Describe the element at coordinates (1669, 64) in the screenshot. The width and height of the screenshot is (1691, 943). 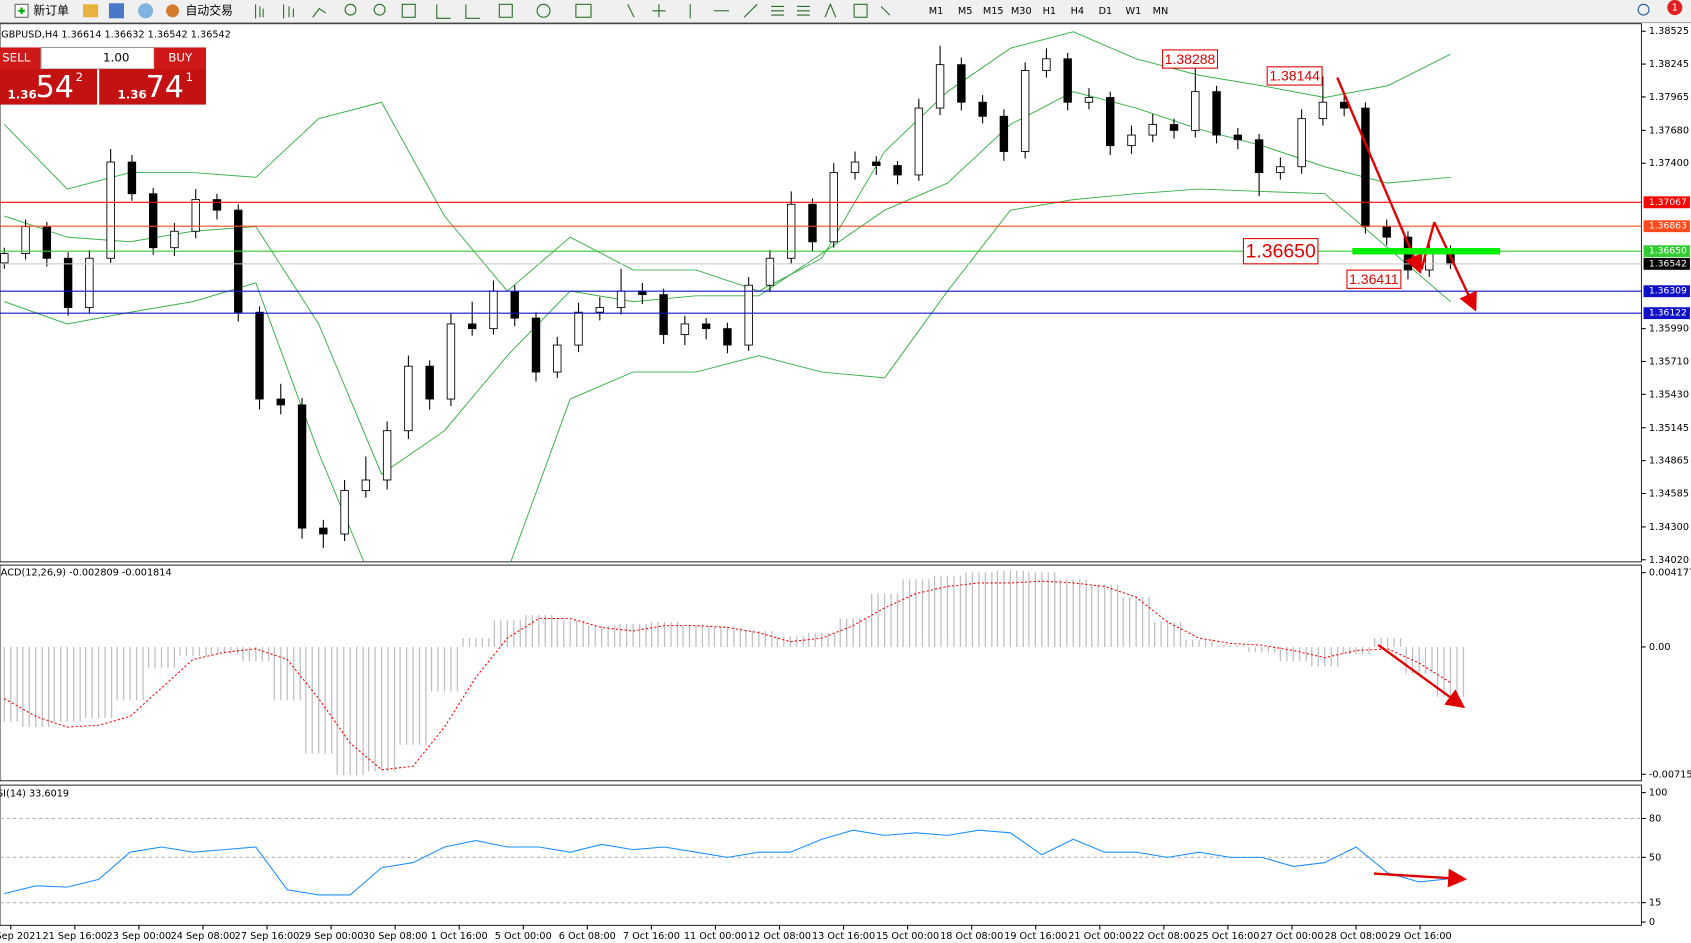
I see `y-tick-label: 1.38245` at that location.